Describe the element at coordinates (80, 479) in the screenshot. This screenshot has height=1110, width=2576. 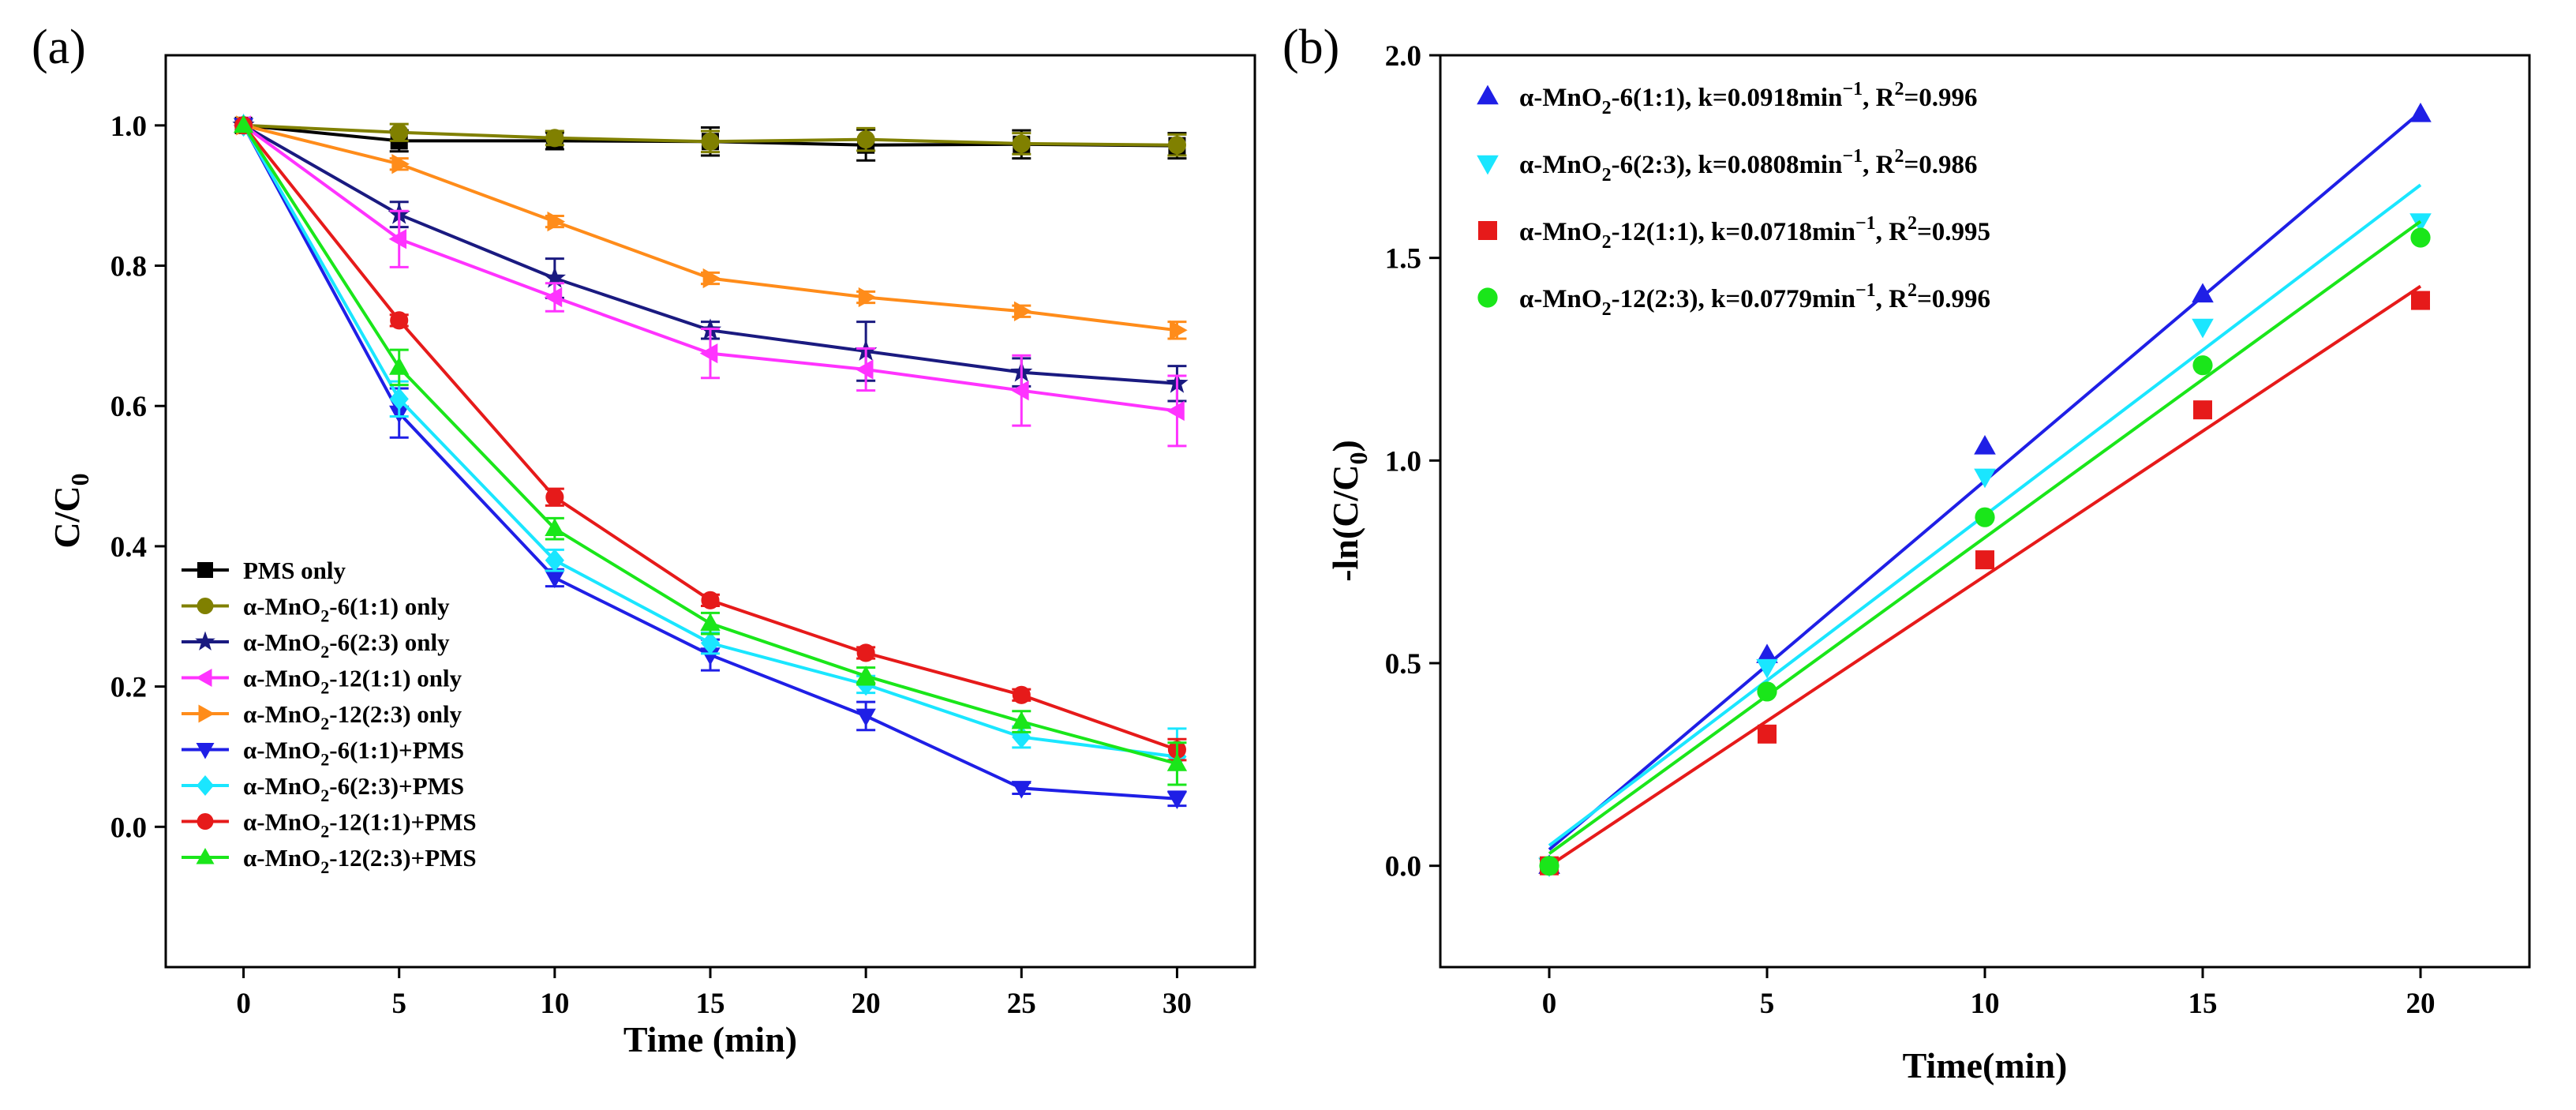
I see `panel-a-ylabel-sub: 0` at that location.